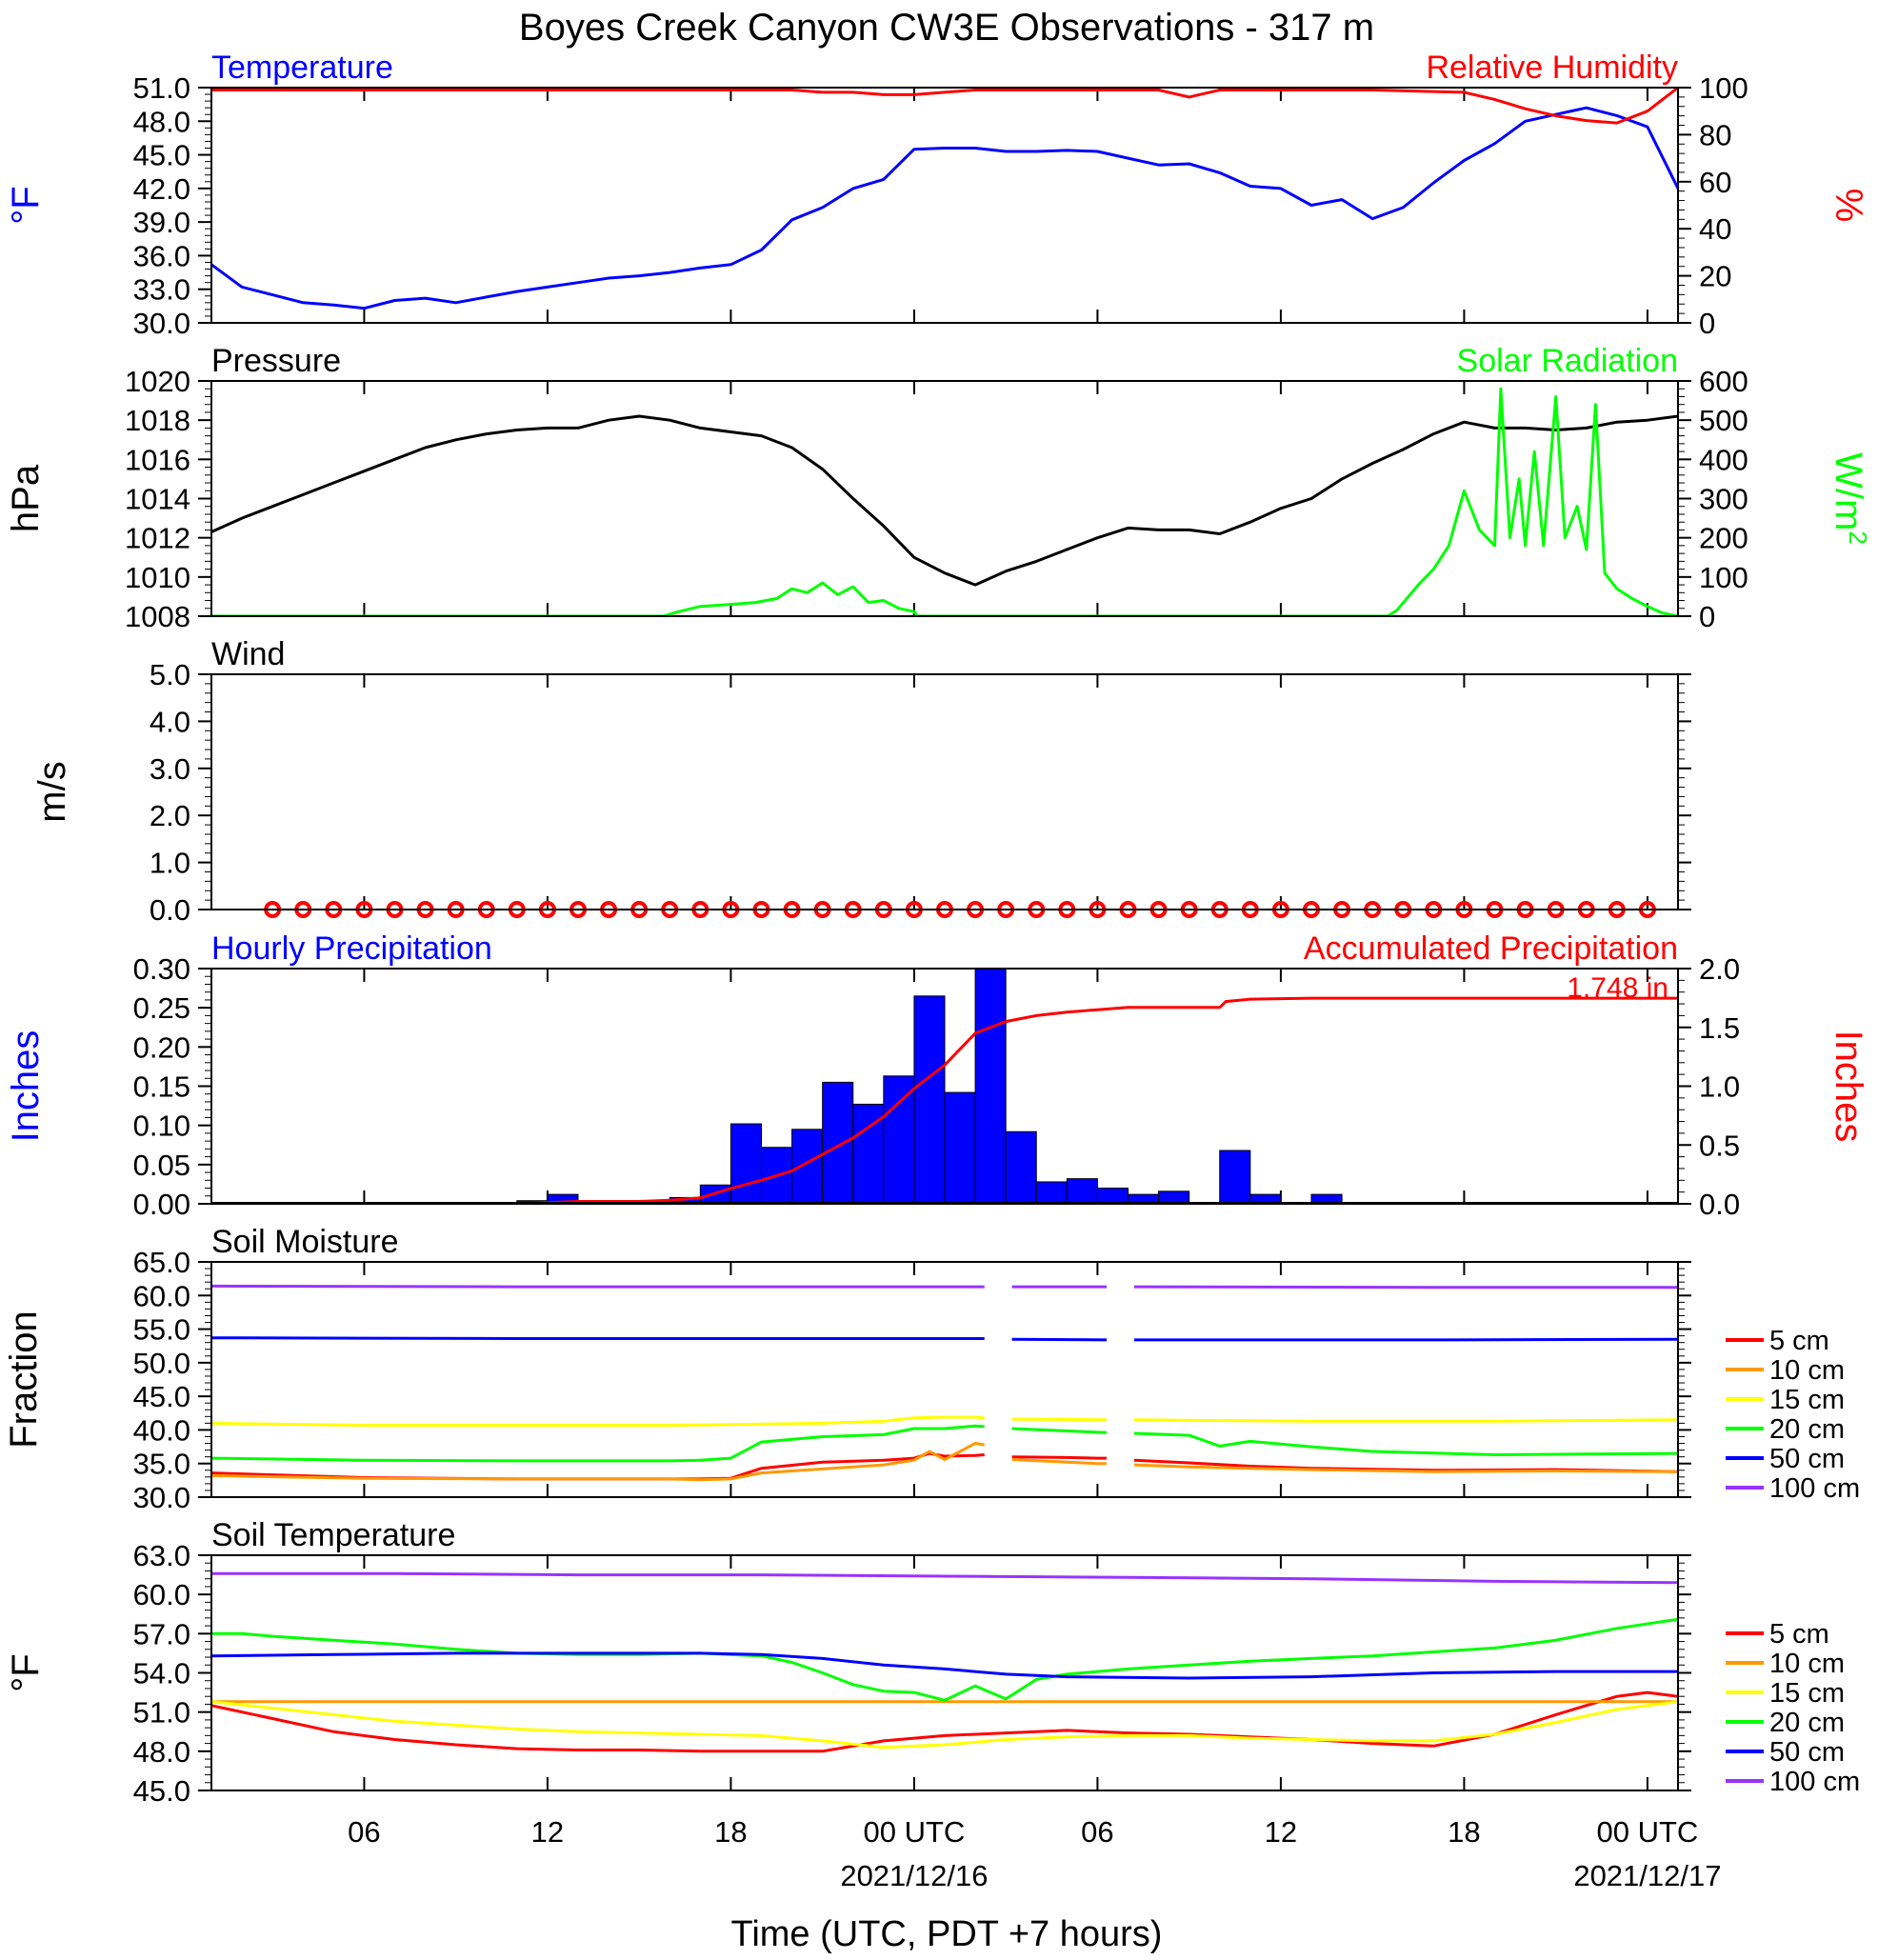 Image resolution: width=1878 pixels, height=1960 pixels. I want to click on y-tick-label: 2.0, so click(170, 815).